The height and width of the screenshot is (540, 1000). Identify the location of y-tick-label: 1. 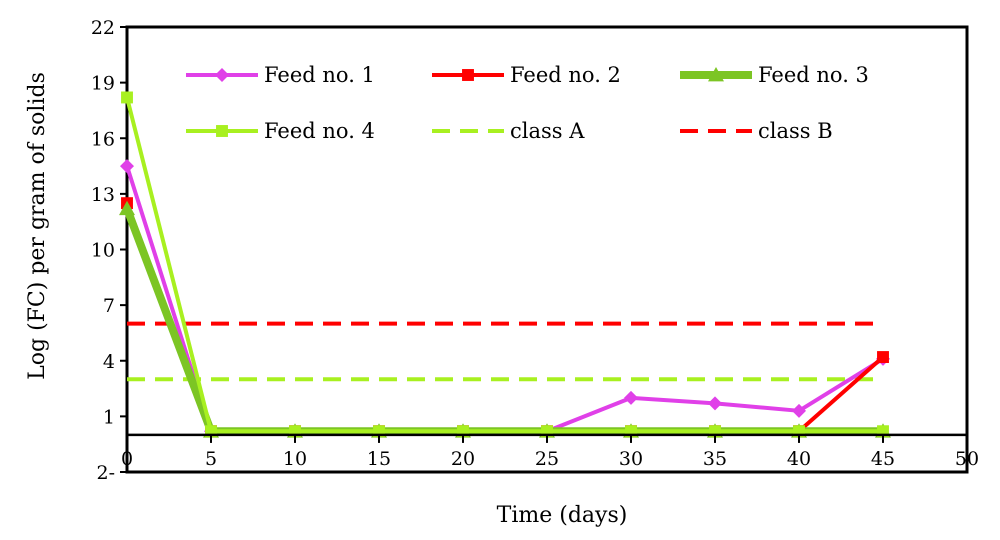
(109, 417).